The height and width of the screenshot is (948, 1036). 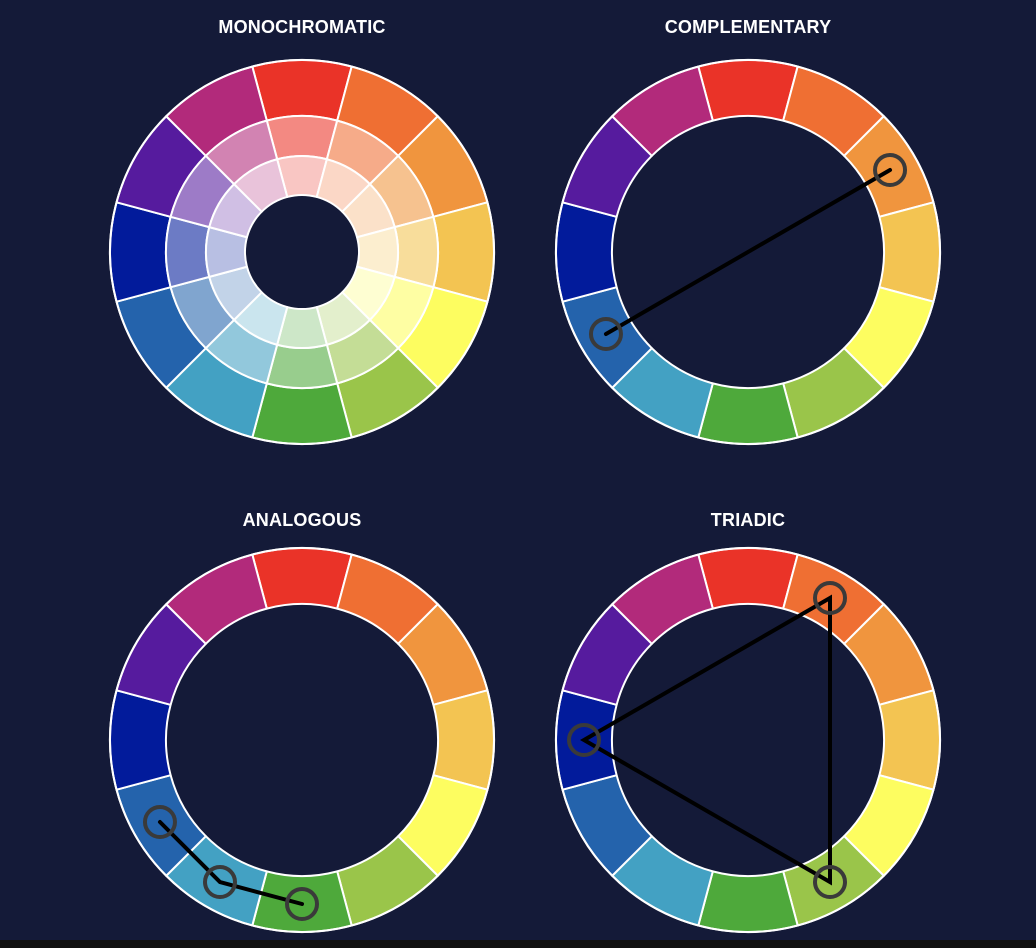 What do you see at coordinates (302, 520) in the screenshot?
I see `panel-title: ANALOGOUS` at bounding box center [302, 520].